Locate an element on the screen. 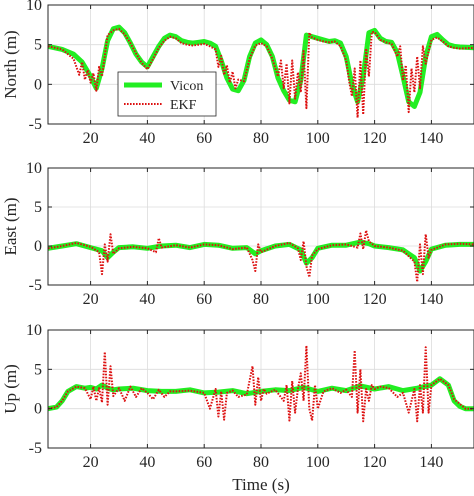  y-axis-label: East (m) is located at coordinates (10, 226).